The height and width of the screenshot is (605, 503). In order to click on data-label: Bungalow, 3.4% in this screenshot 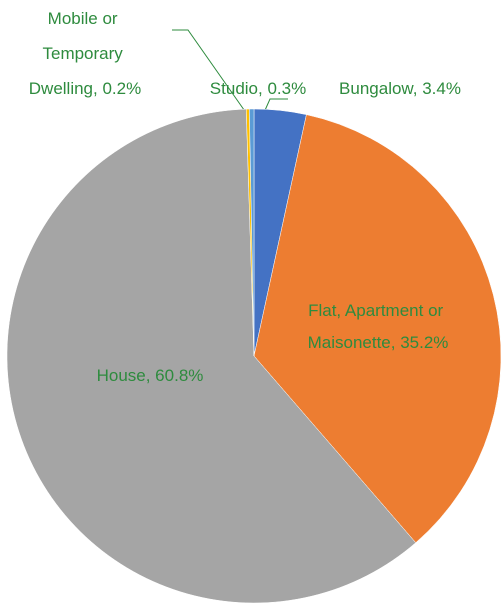, I will do `click(400, 88)`.